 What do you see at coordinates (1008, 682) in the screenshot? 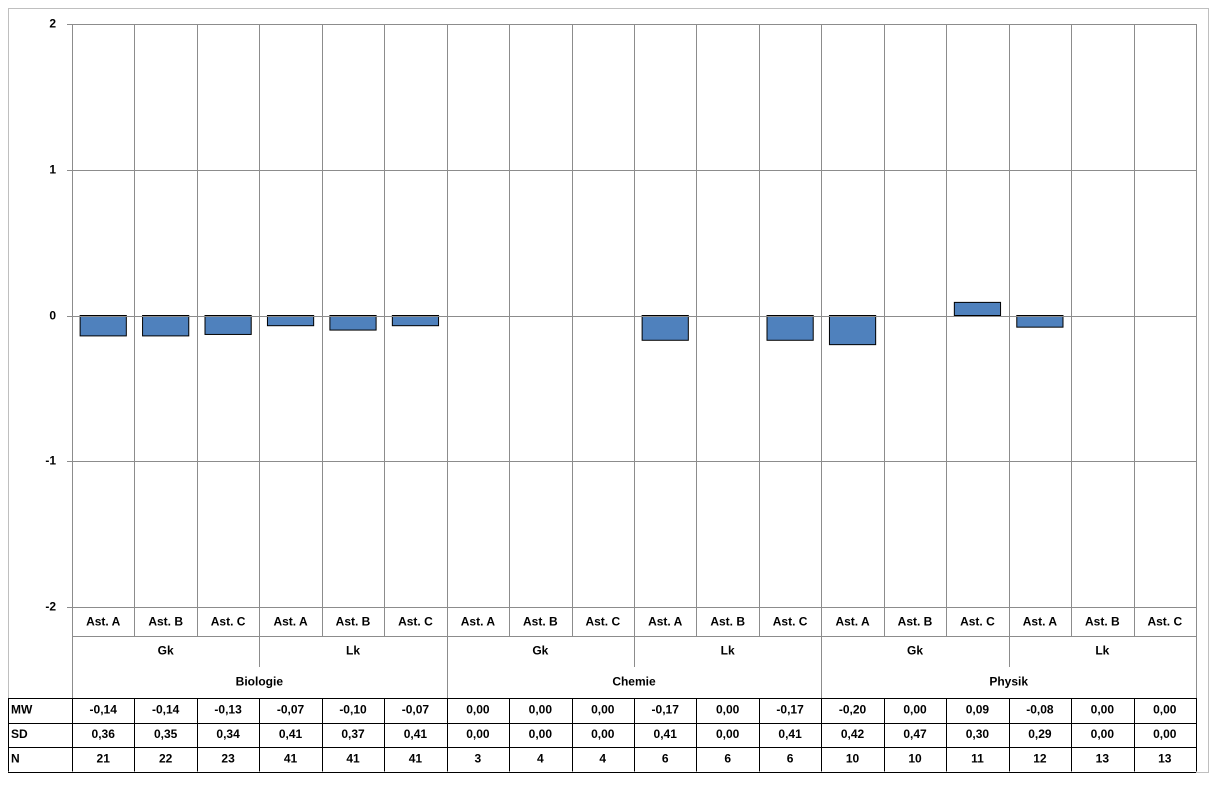
I see `group2-label: Physik` at bounding box center [1008, 682].